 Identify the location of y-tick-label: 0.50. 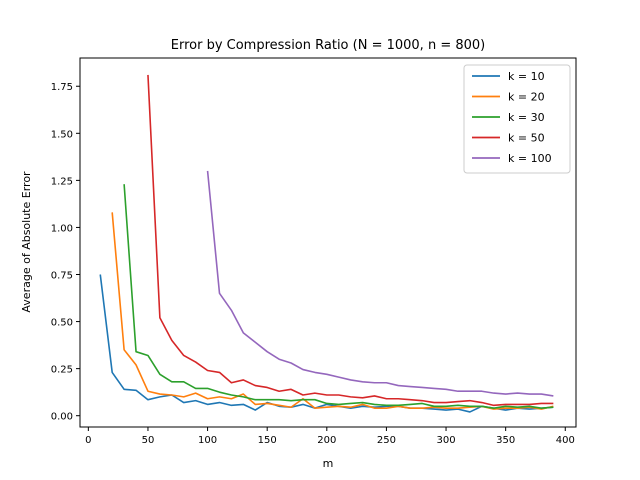
(62, 323).